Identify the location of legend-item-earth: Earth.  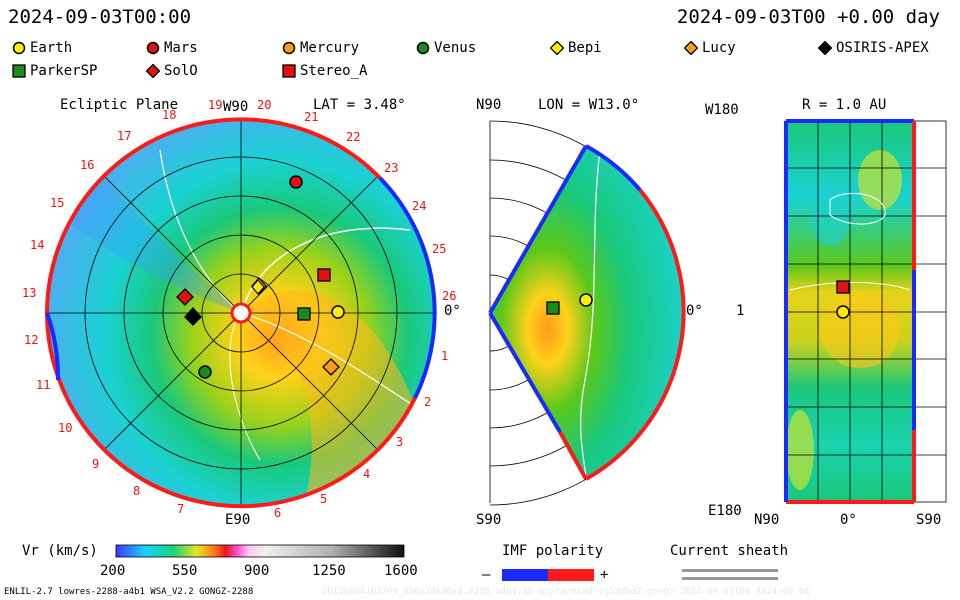
(42, 48).